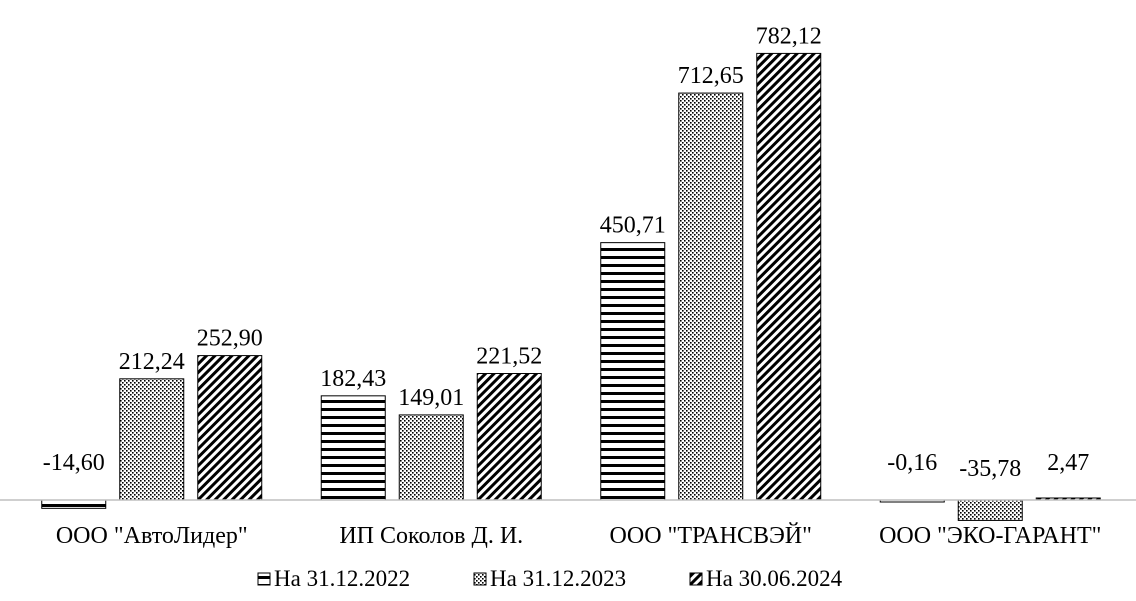  Describe the element at coordinates (990, 469) in the screenshot. I see `data-label-2-4: -35,78` at that location.